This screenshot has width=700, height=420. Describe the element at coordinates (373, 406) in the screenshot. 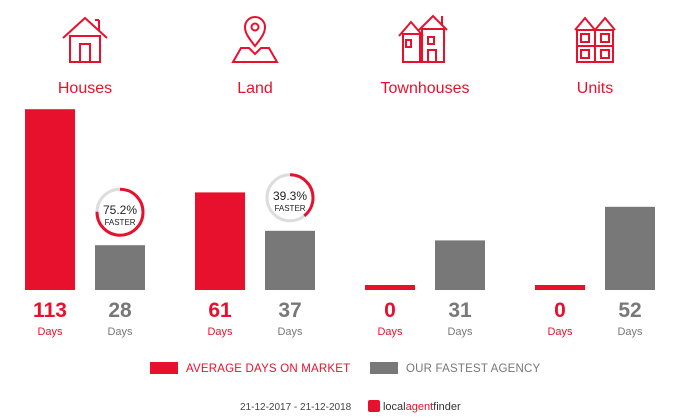

I see `logo-mark-icon` at that location.